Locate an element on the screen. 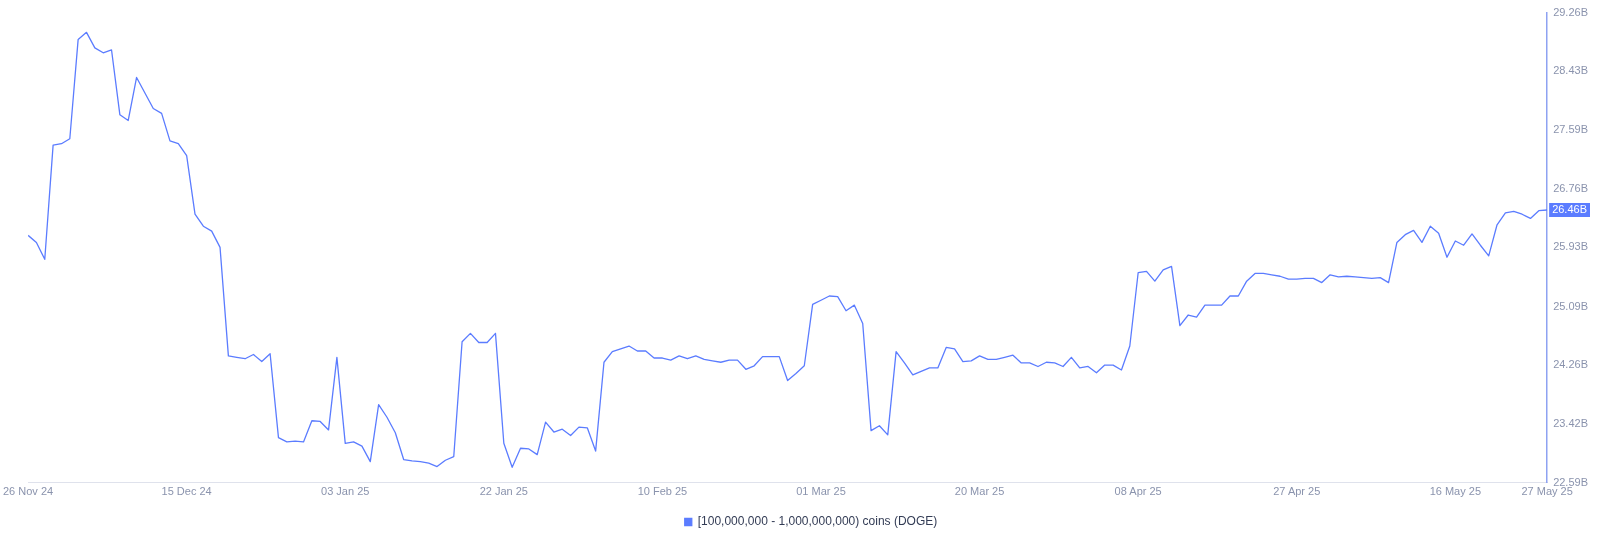  y-tick-label: 23.42B is located at coordinates (1571, 423).